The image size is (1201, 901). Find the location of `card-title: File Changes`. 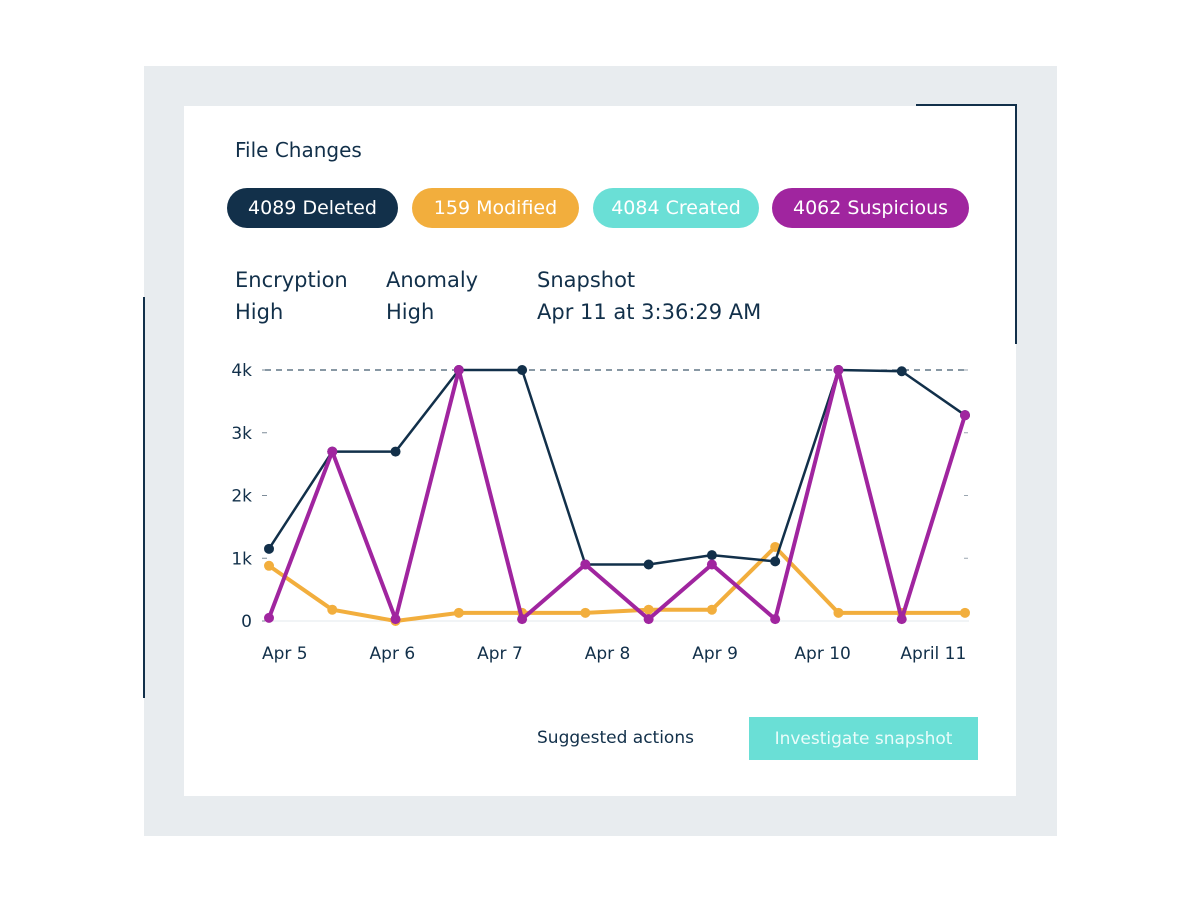

card-title: File Changes is located at coordinates (298, 150).